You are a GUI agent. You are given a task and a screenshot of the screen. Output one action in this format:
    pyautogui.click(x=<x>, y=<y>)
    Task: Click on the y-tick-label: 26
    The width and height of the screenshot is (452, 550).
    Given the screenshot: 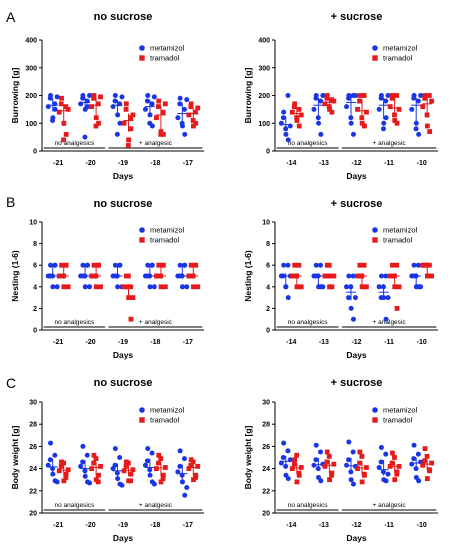 What is the action you would take?
    pyautogui.click(x=33, y=447)
    